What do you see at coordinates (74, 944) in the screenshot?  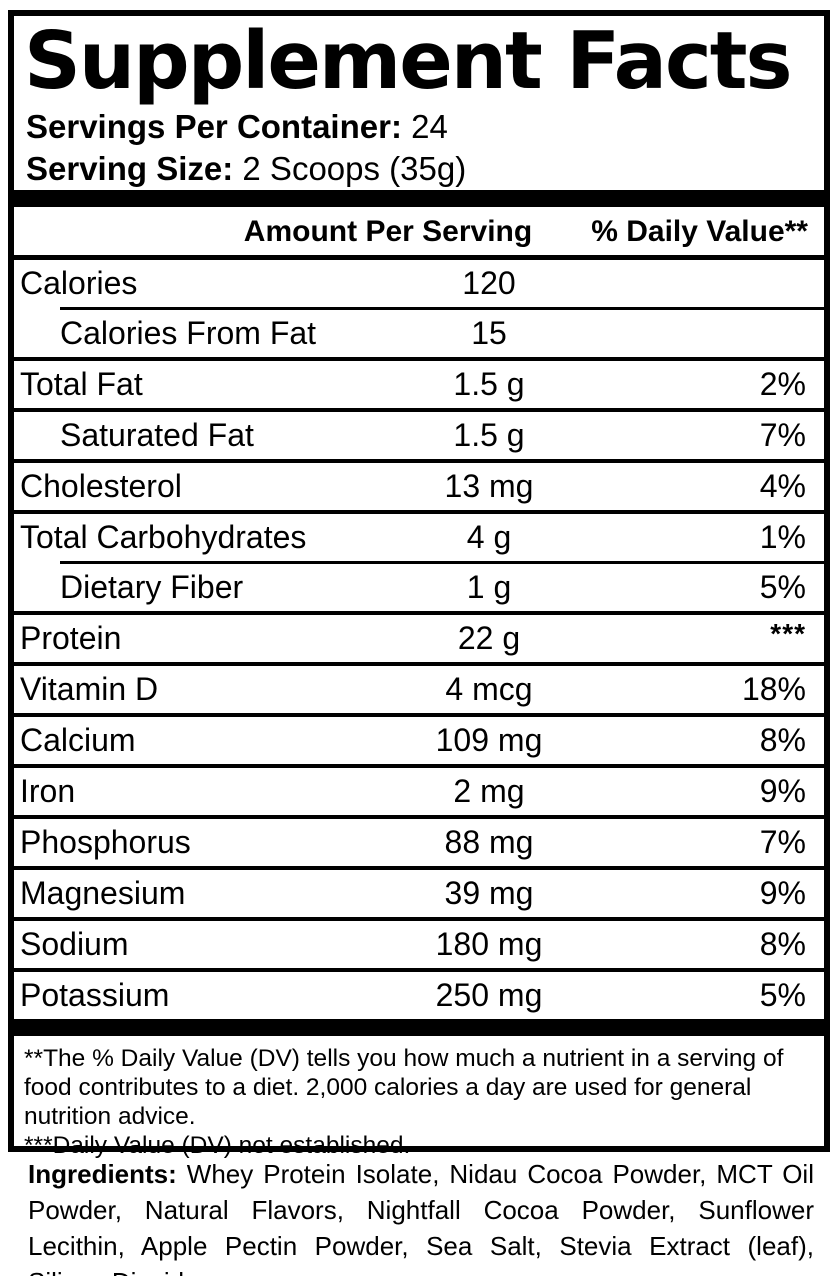 I see `nutrient-name: Sodium` at bounding box center [74, 944].